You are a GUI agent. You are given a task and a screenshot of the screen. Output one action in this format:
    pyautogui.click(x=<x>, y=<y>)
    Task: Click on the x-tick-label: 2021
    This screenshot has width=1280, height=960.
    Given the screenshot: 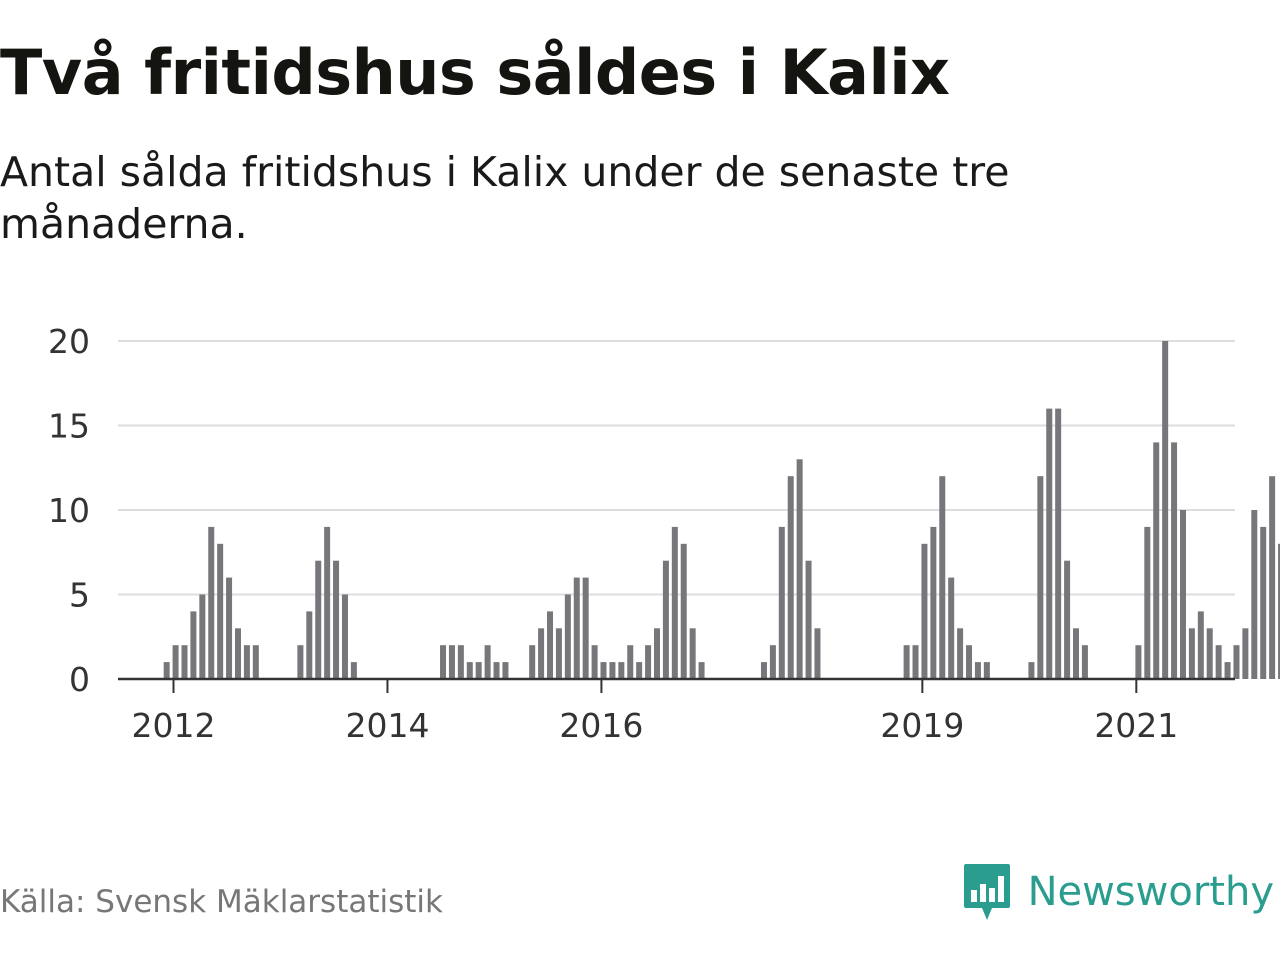 What is the action you would take?
    pyautogui.click(x=1136, y=725)
    